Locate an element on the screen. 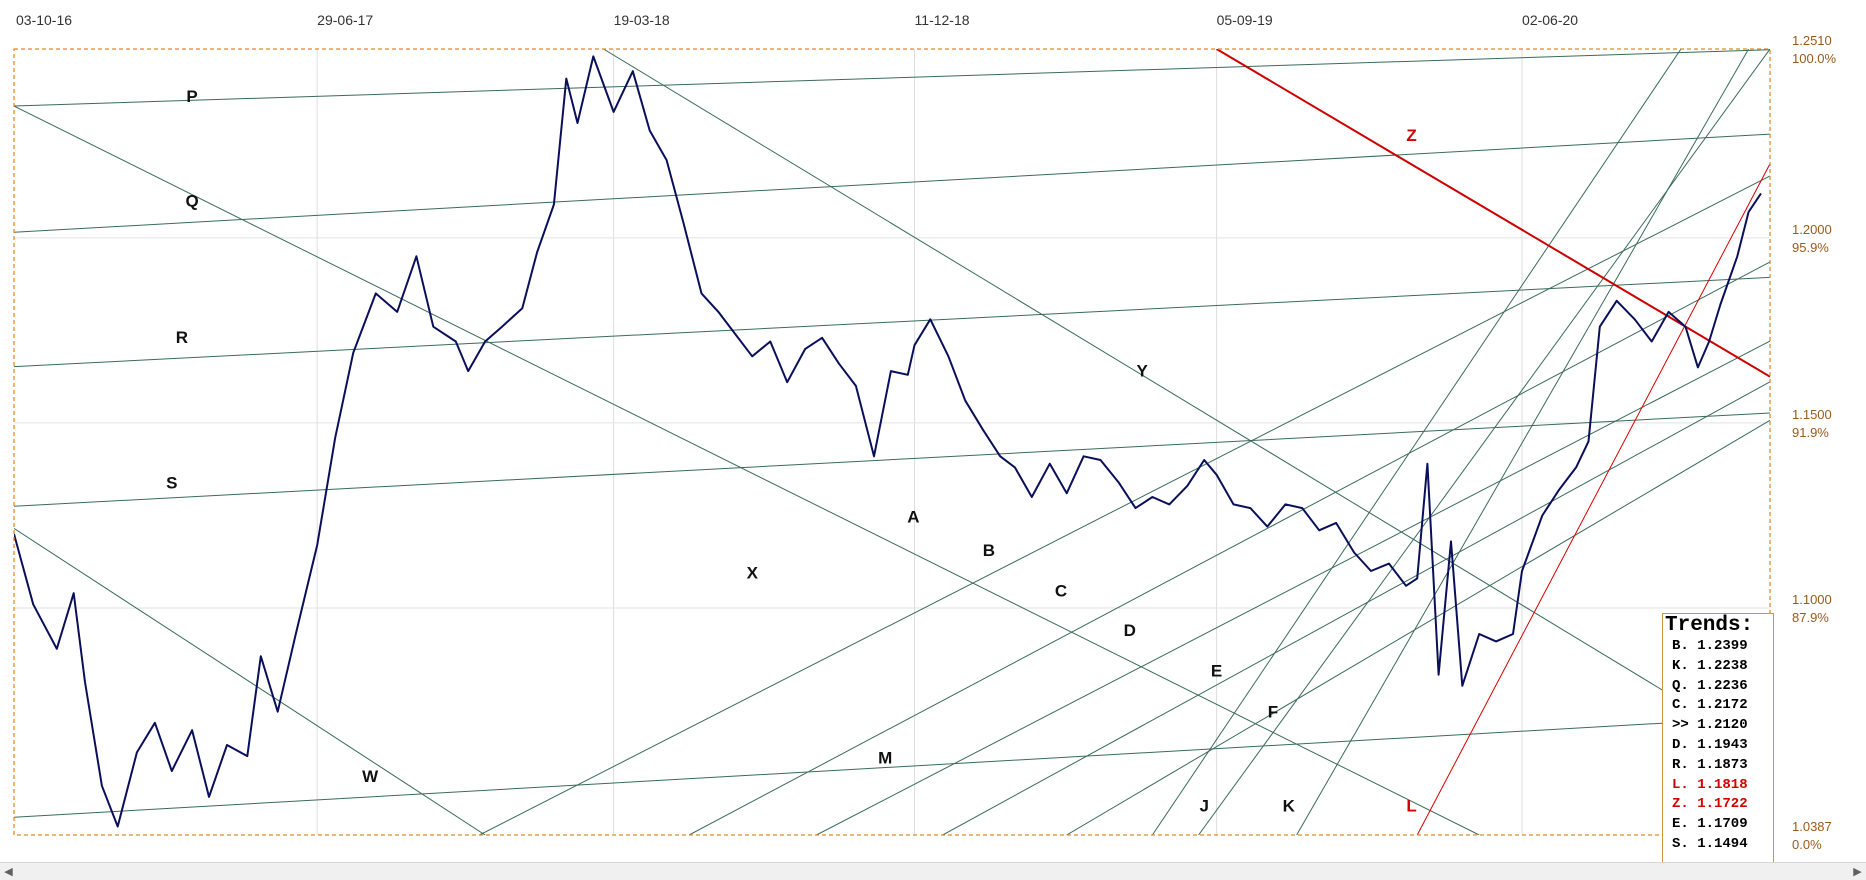 The height and width of the screenshot is (880, 1866). y-tick-percent: 95.9% is located at coordinates (1810, 247).